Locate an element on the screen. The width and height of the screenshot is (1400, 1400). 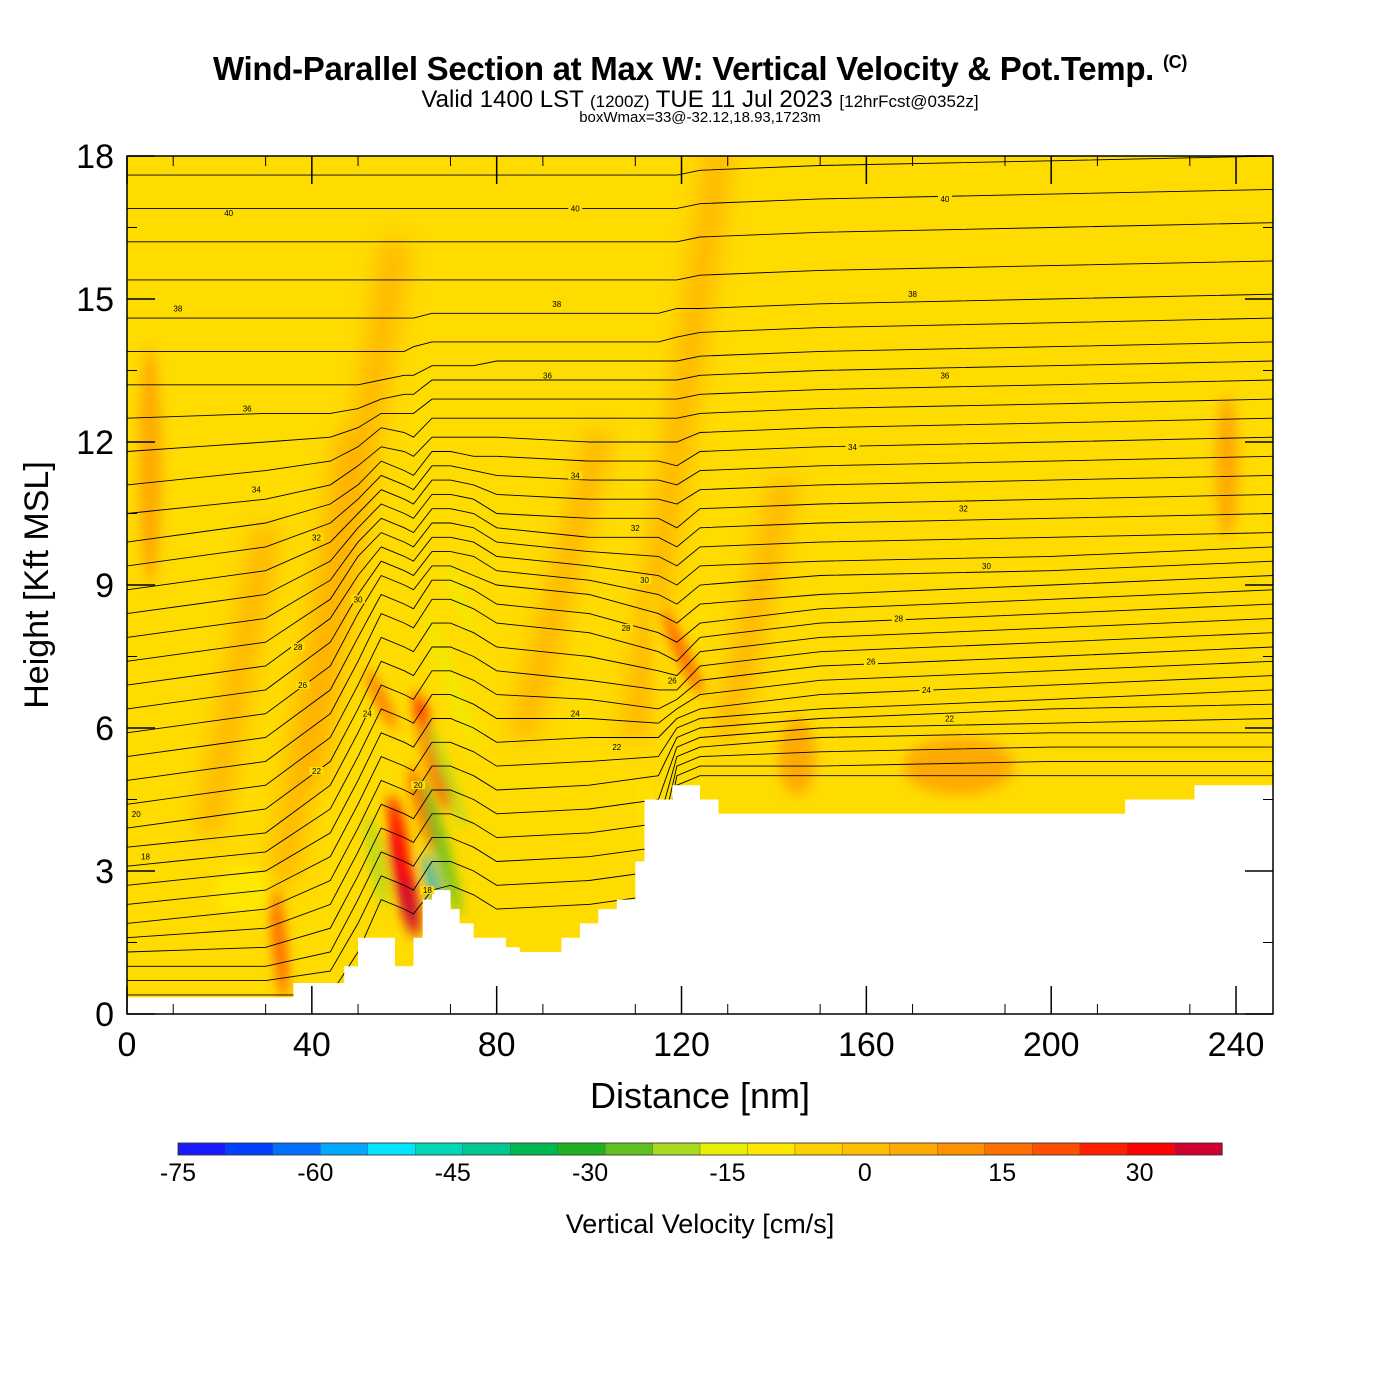
contour-label-9: 34 is located at coordinates (256, 490).